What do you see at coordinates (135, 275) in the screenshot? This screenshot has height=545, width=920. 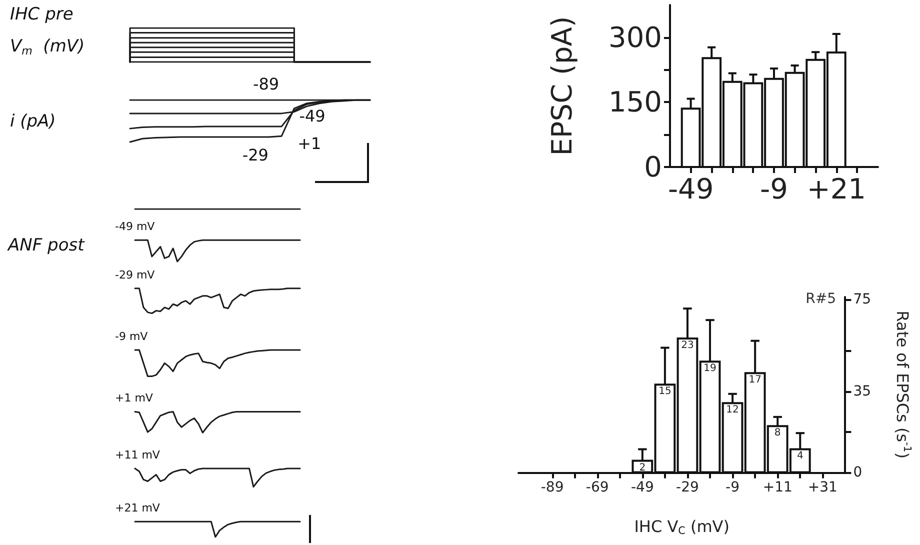 I see `series-label: -29 mV` at bounding box center [135, 275].